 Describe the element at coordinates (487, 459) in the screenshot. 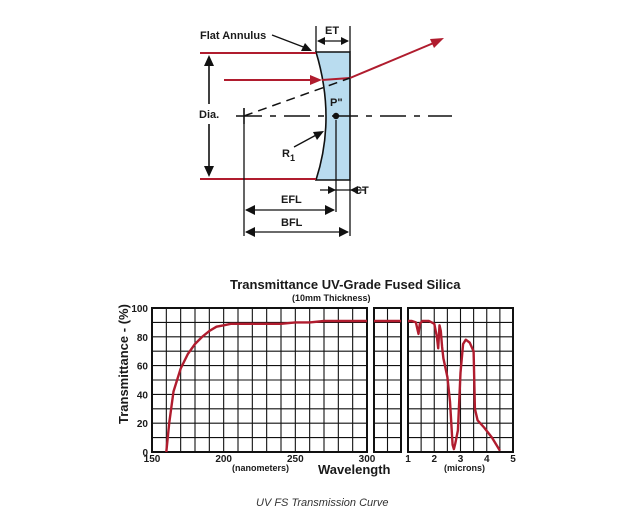

I see `x-tick-label: 4` at that location.